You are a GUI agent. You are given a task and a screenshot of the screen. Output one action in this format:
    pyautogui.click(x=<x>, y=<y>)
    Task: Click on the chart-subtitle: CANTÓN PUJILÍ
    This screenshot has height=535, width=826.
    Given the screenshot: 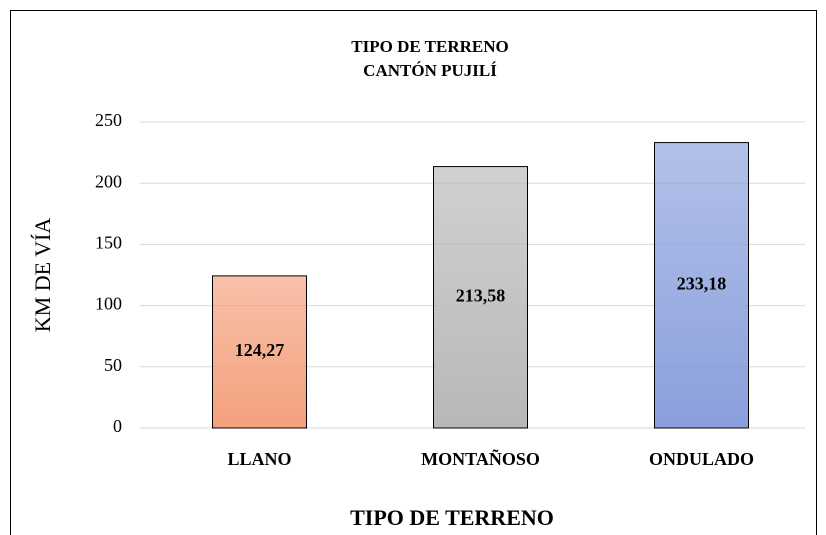 What is the action you would take?
    pyautogui.click(x=430, y=70)
    